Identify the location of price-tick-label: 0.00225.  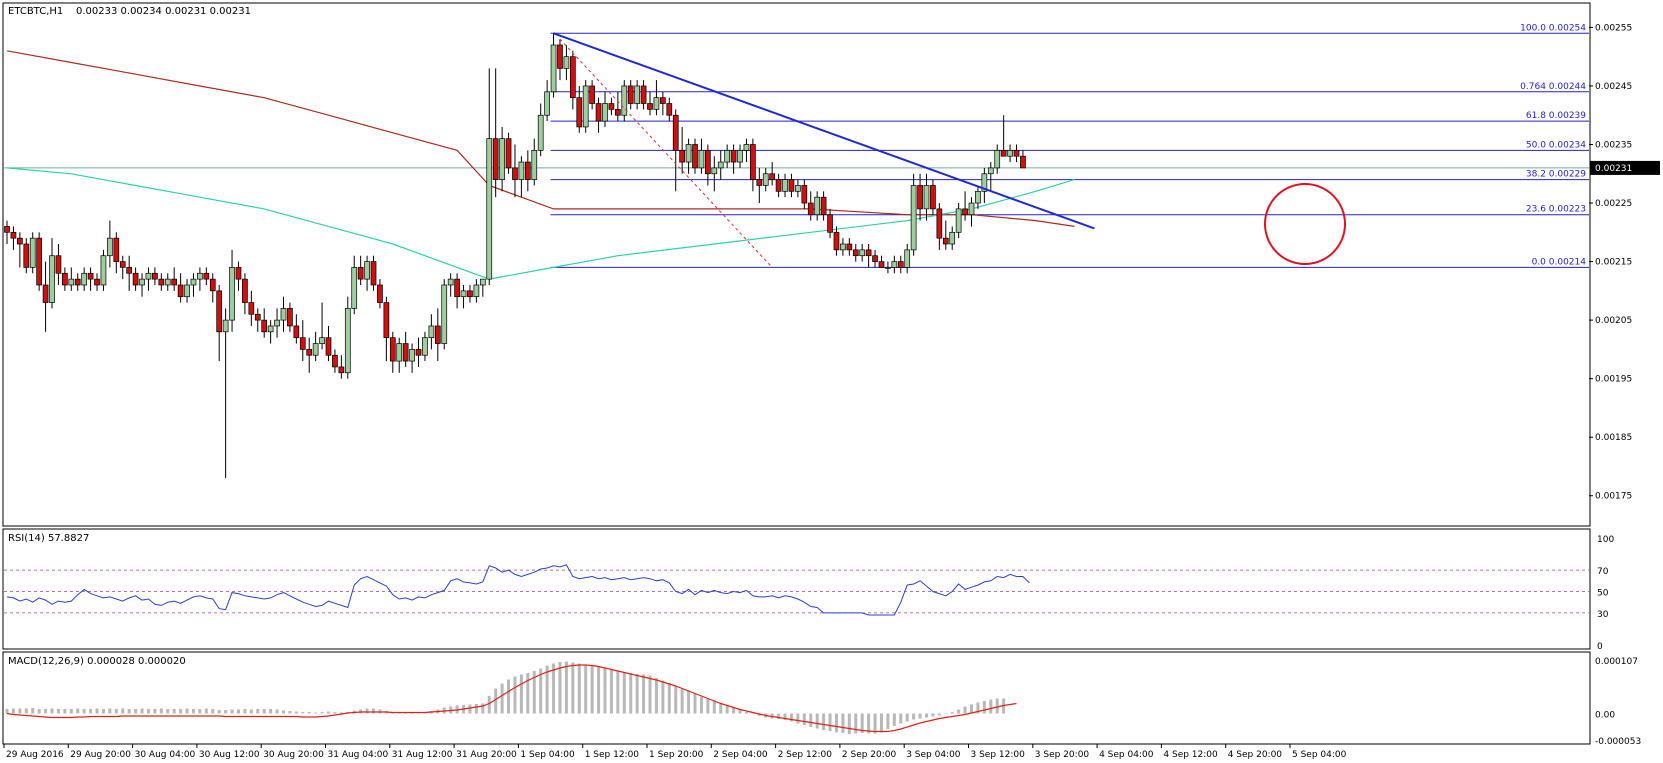
(1613, 204).